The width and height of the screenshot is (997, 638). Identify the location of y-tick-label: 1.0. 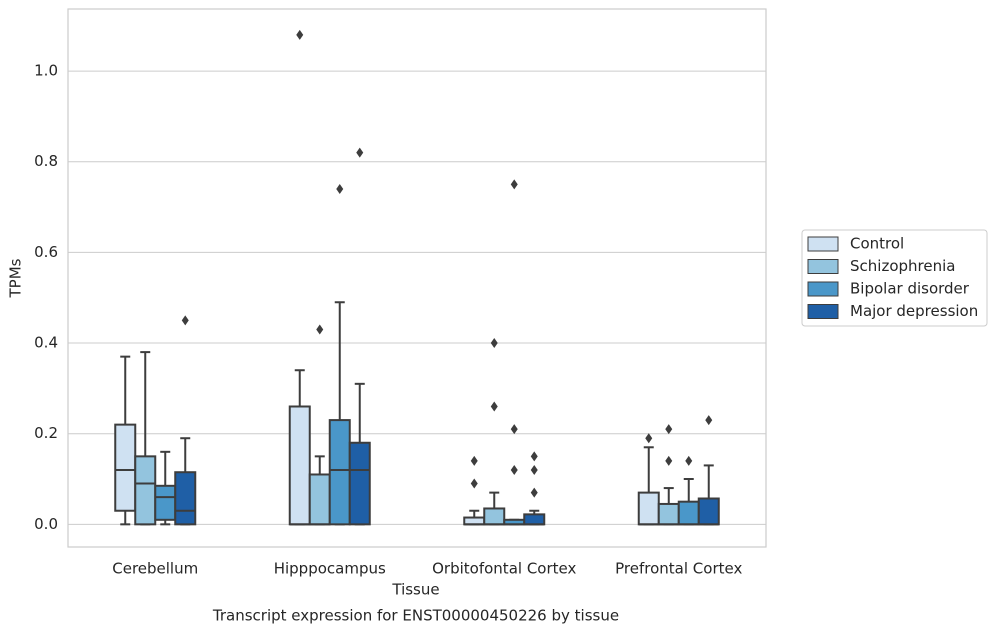
(46, 71).